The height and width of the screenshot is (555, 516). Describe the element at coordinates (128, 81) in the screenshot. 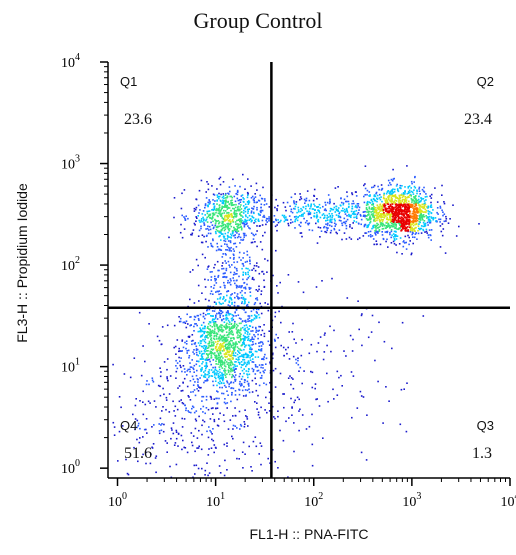

I see `quadrant-name: Q1` at that location.